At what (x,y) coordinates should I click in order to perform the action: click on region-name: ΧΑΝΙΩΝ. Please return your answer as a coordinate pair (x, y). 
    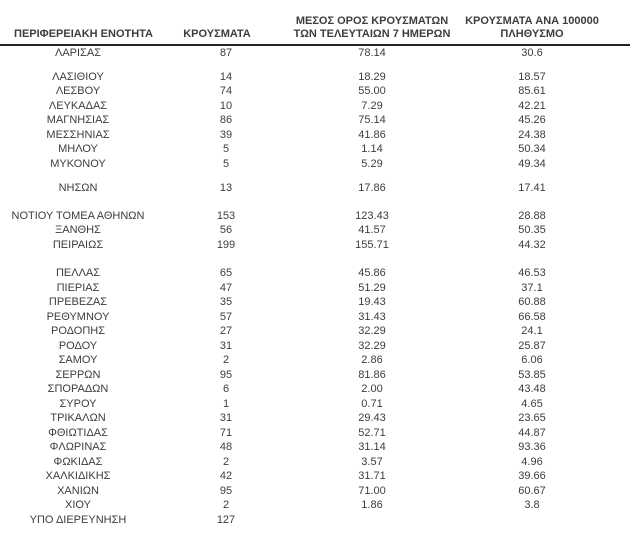
    Looking at the image, I should click on (78, 490).